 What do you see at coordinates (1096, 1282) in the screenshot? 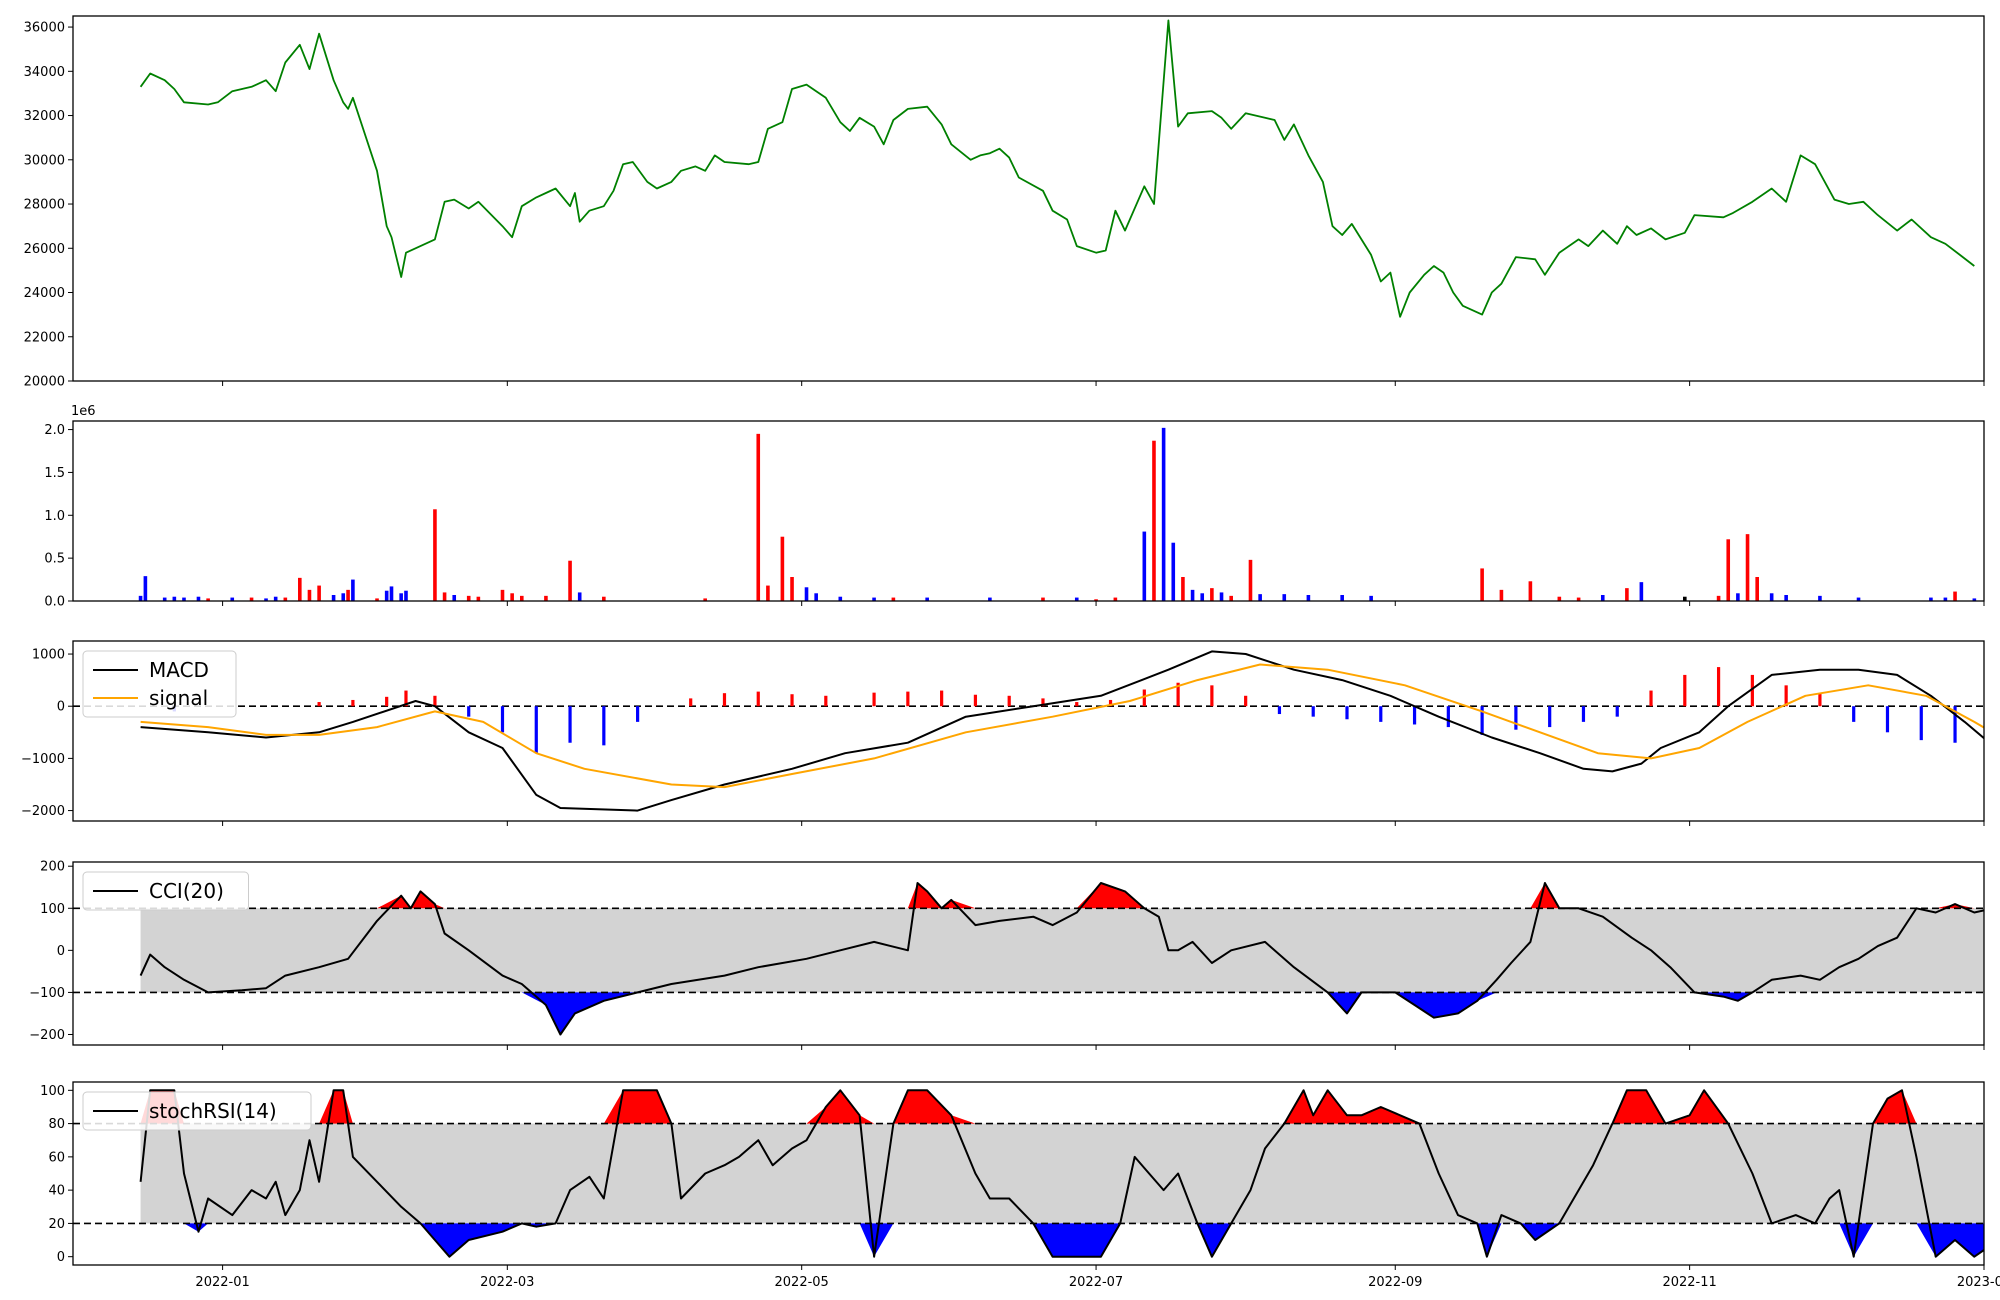
I see `x-tick-label: 2022-07` at bounding box center [1096, 1282].